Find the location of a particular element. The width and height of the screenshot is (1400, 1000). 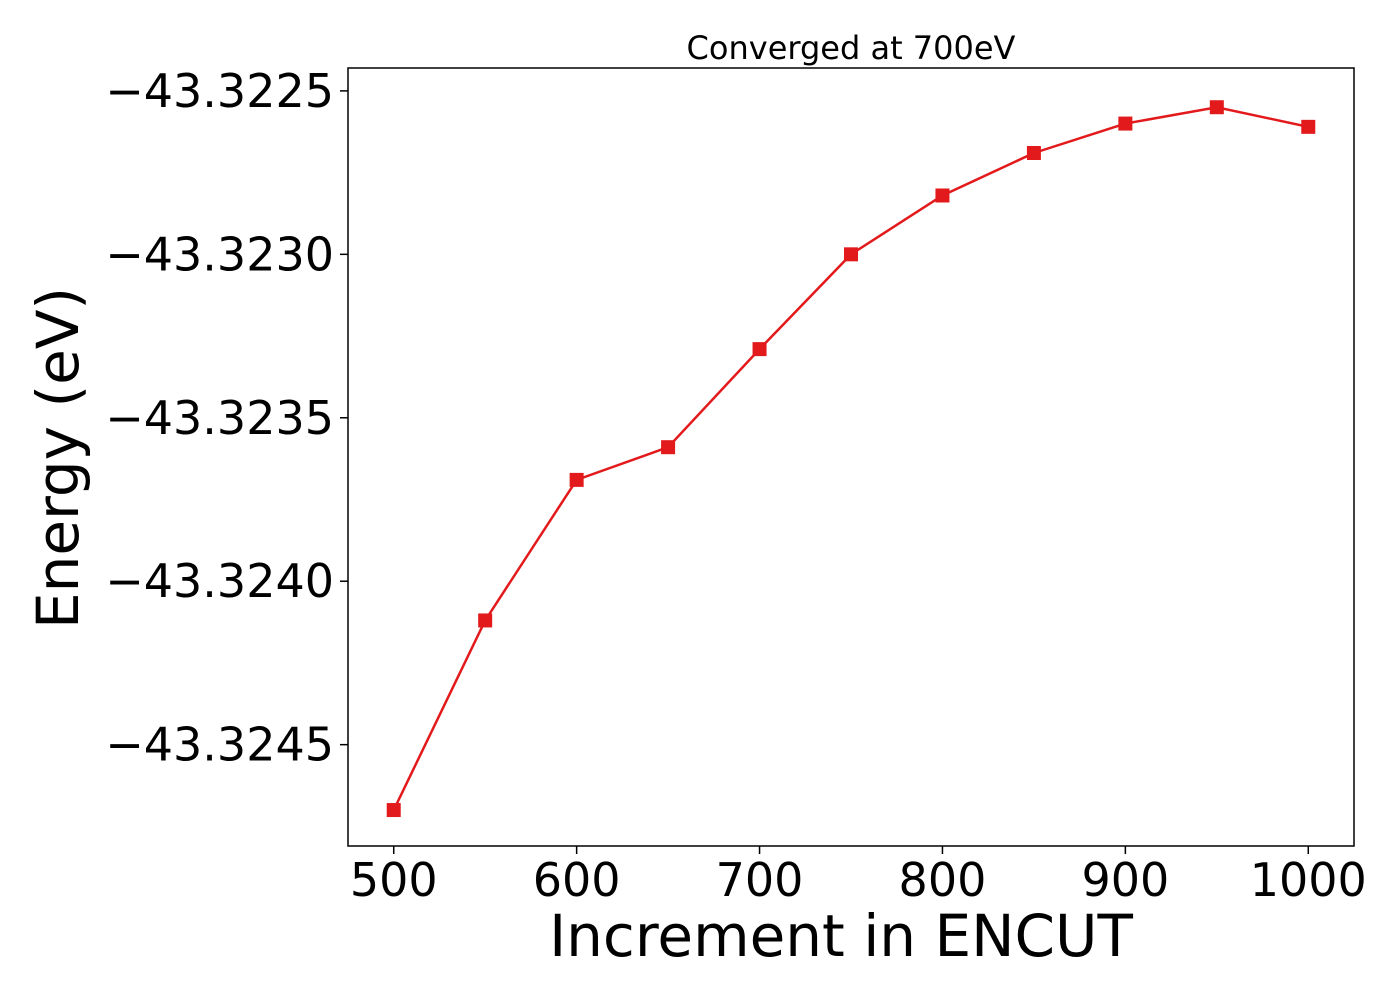

chart-title: Converged at 700eV is located at coordinates (851, 48).